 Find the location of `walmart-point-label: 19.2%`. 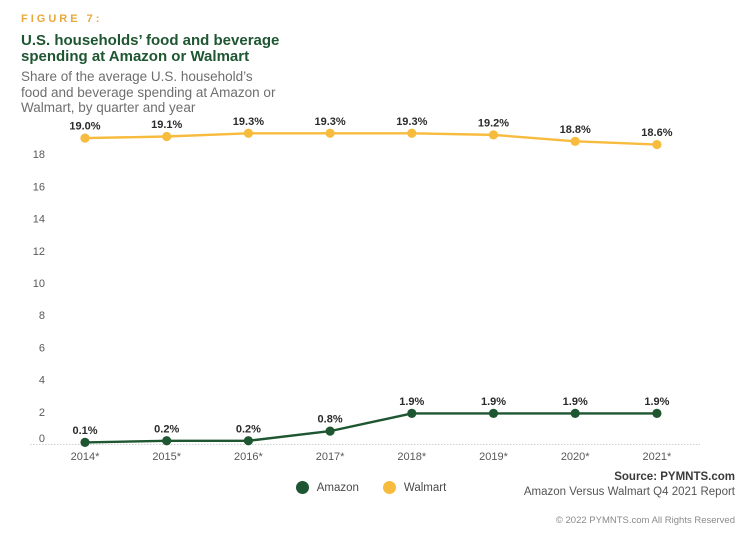

walmart-point-label: 19.2% is located at coordinates (493, 123).